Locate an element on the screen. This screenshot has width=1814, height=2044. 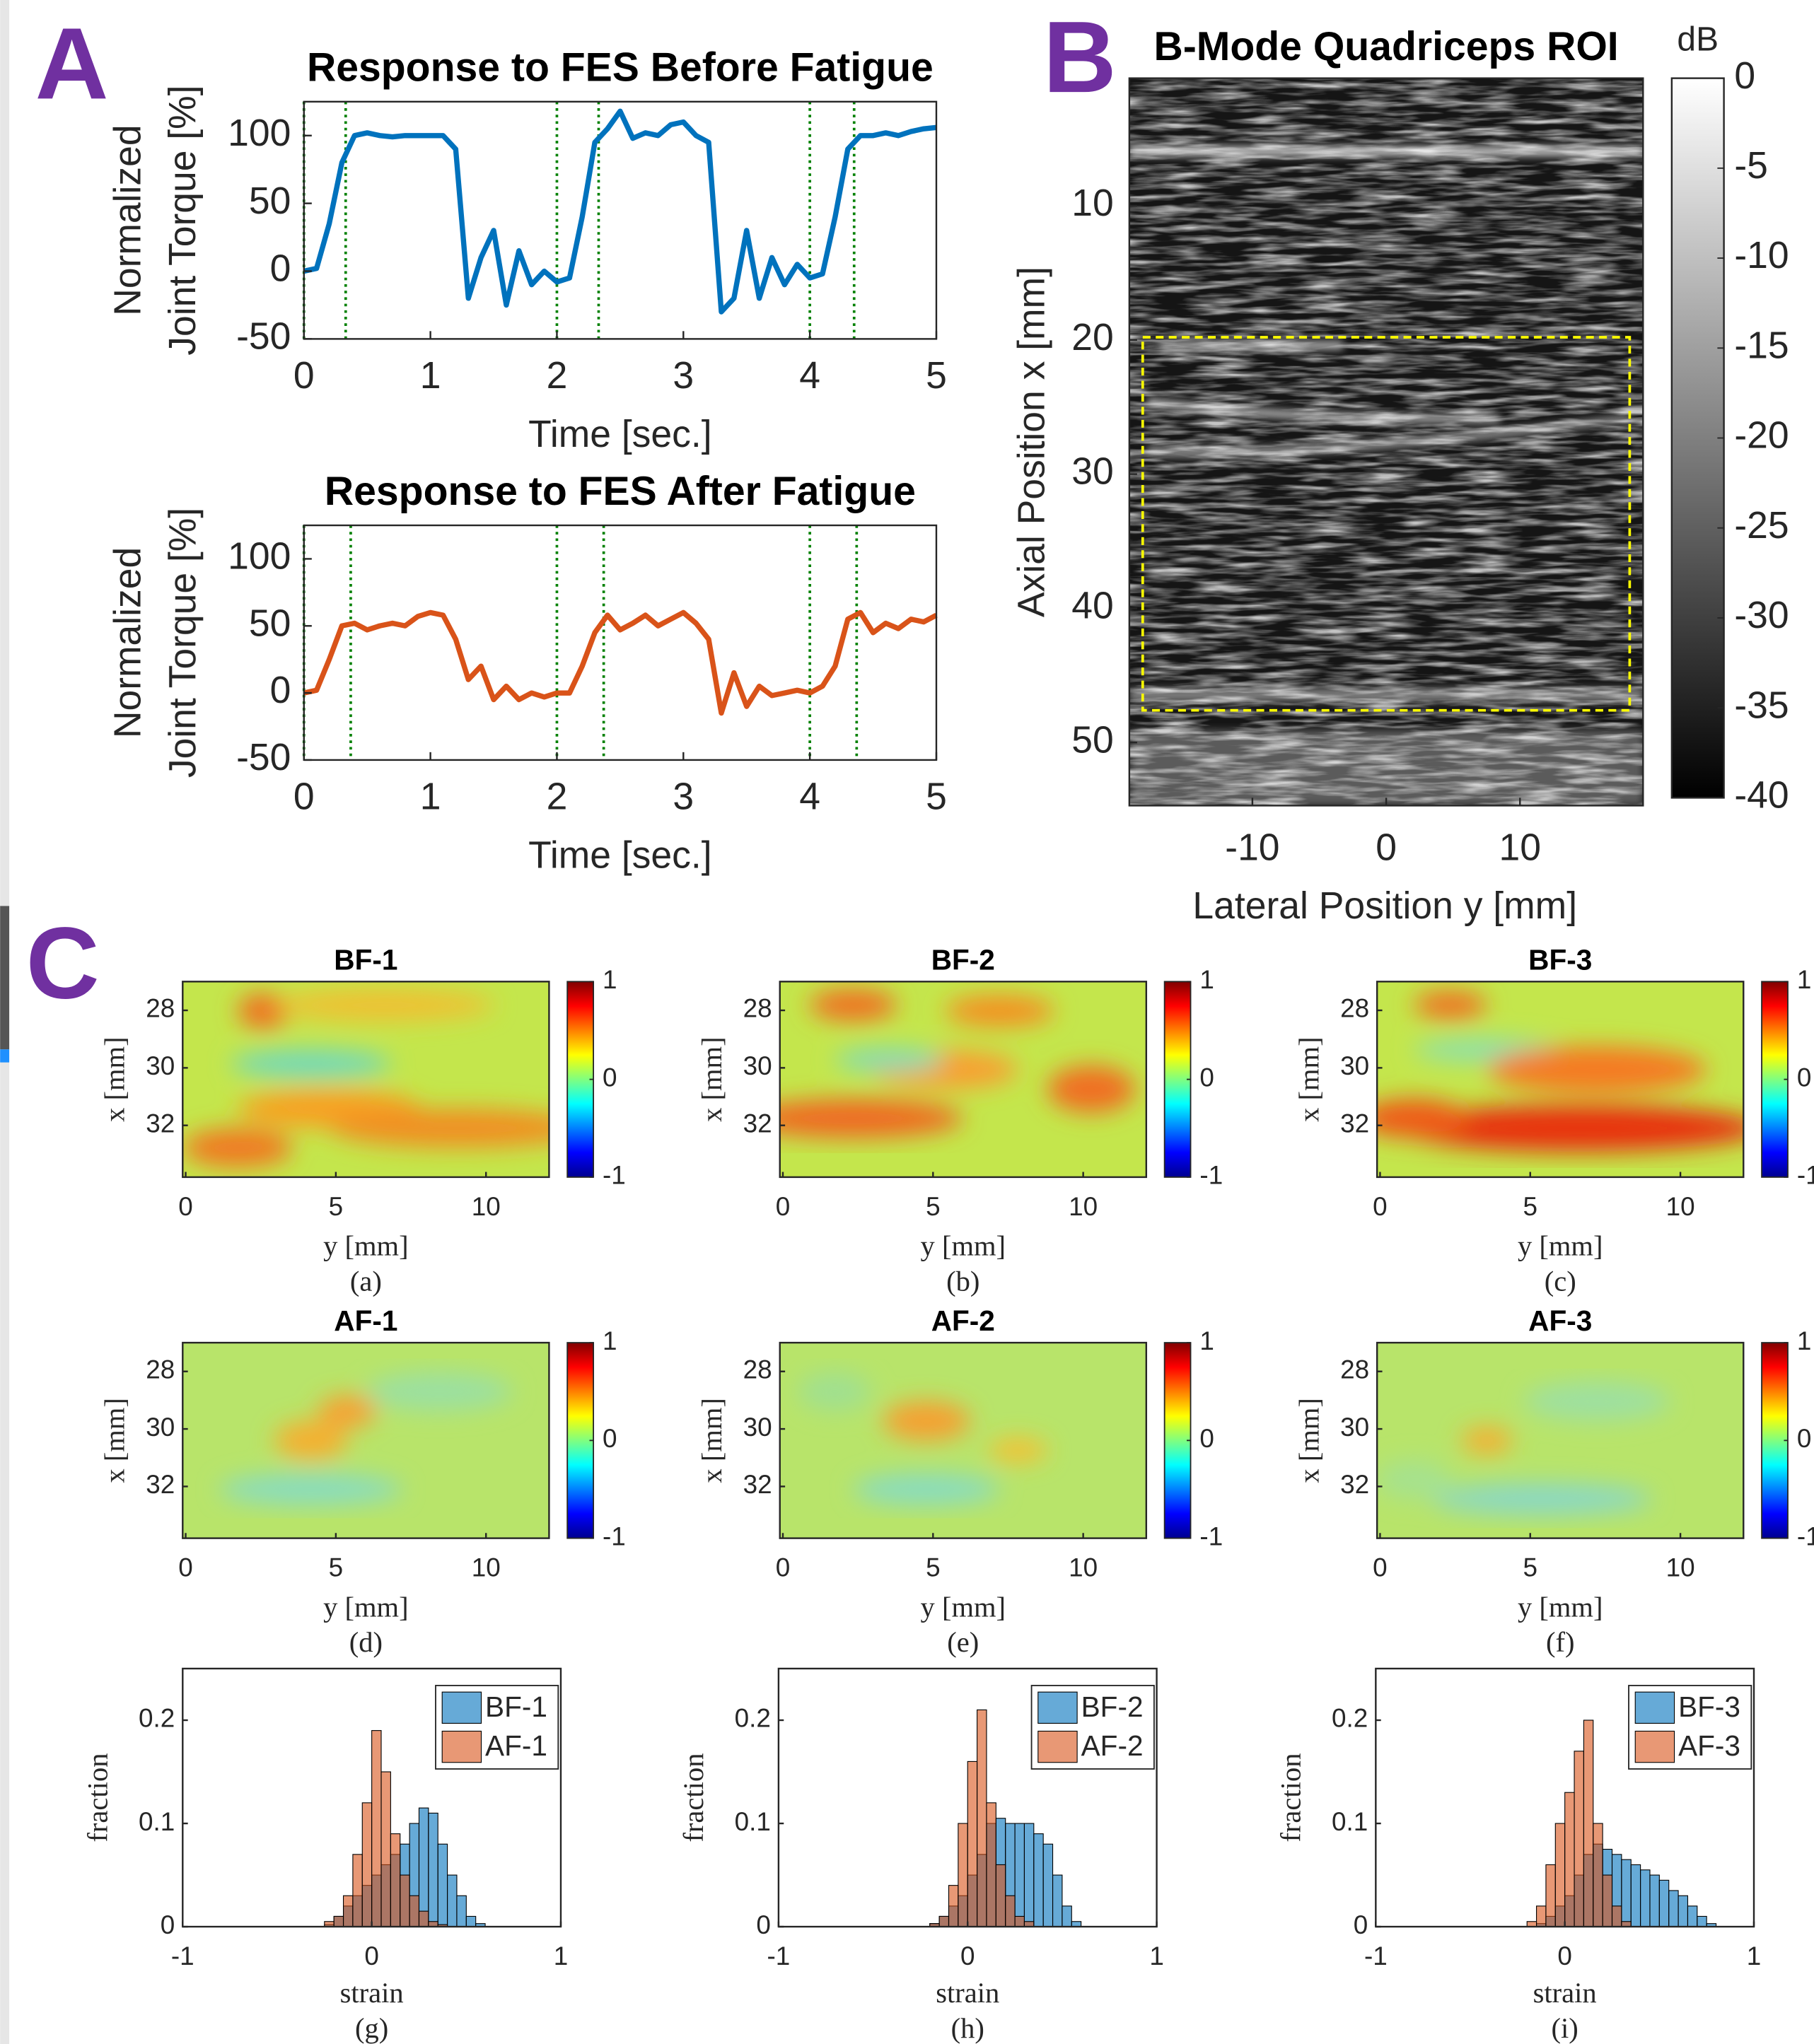
caption: (h) is located at coordinates (967, 2028).